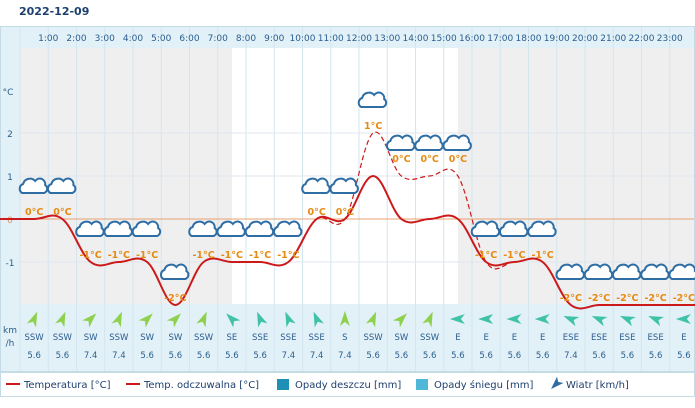 This screenshot has width=695, height=408. What do you see at coordinates (557, 382) in the screenshot?
I see `legend-wind-arrow` at bounding box center [557, 382].